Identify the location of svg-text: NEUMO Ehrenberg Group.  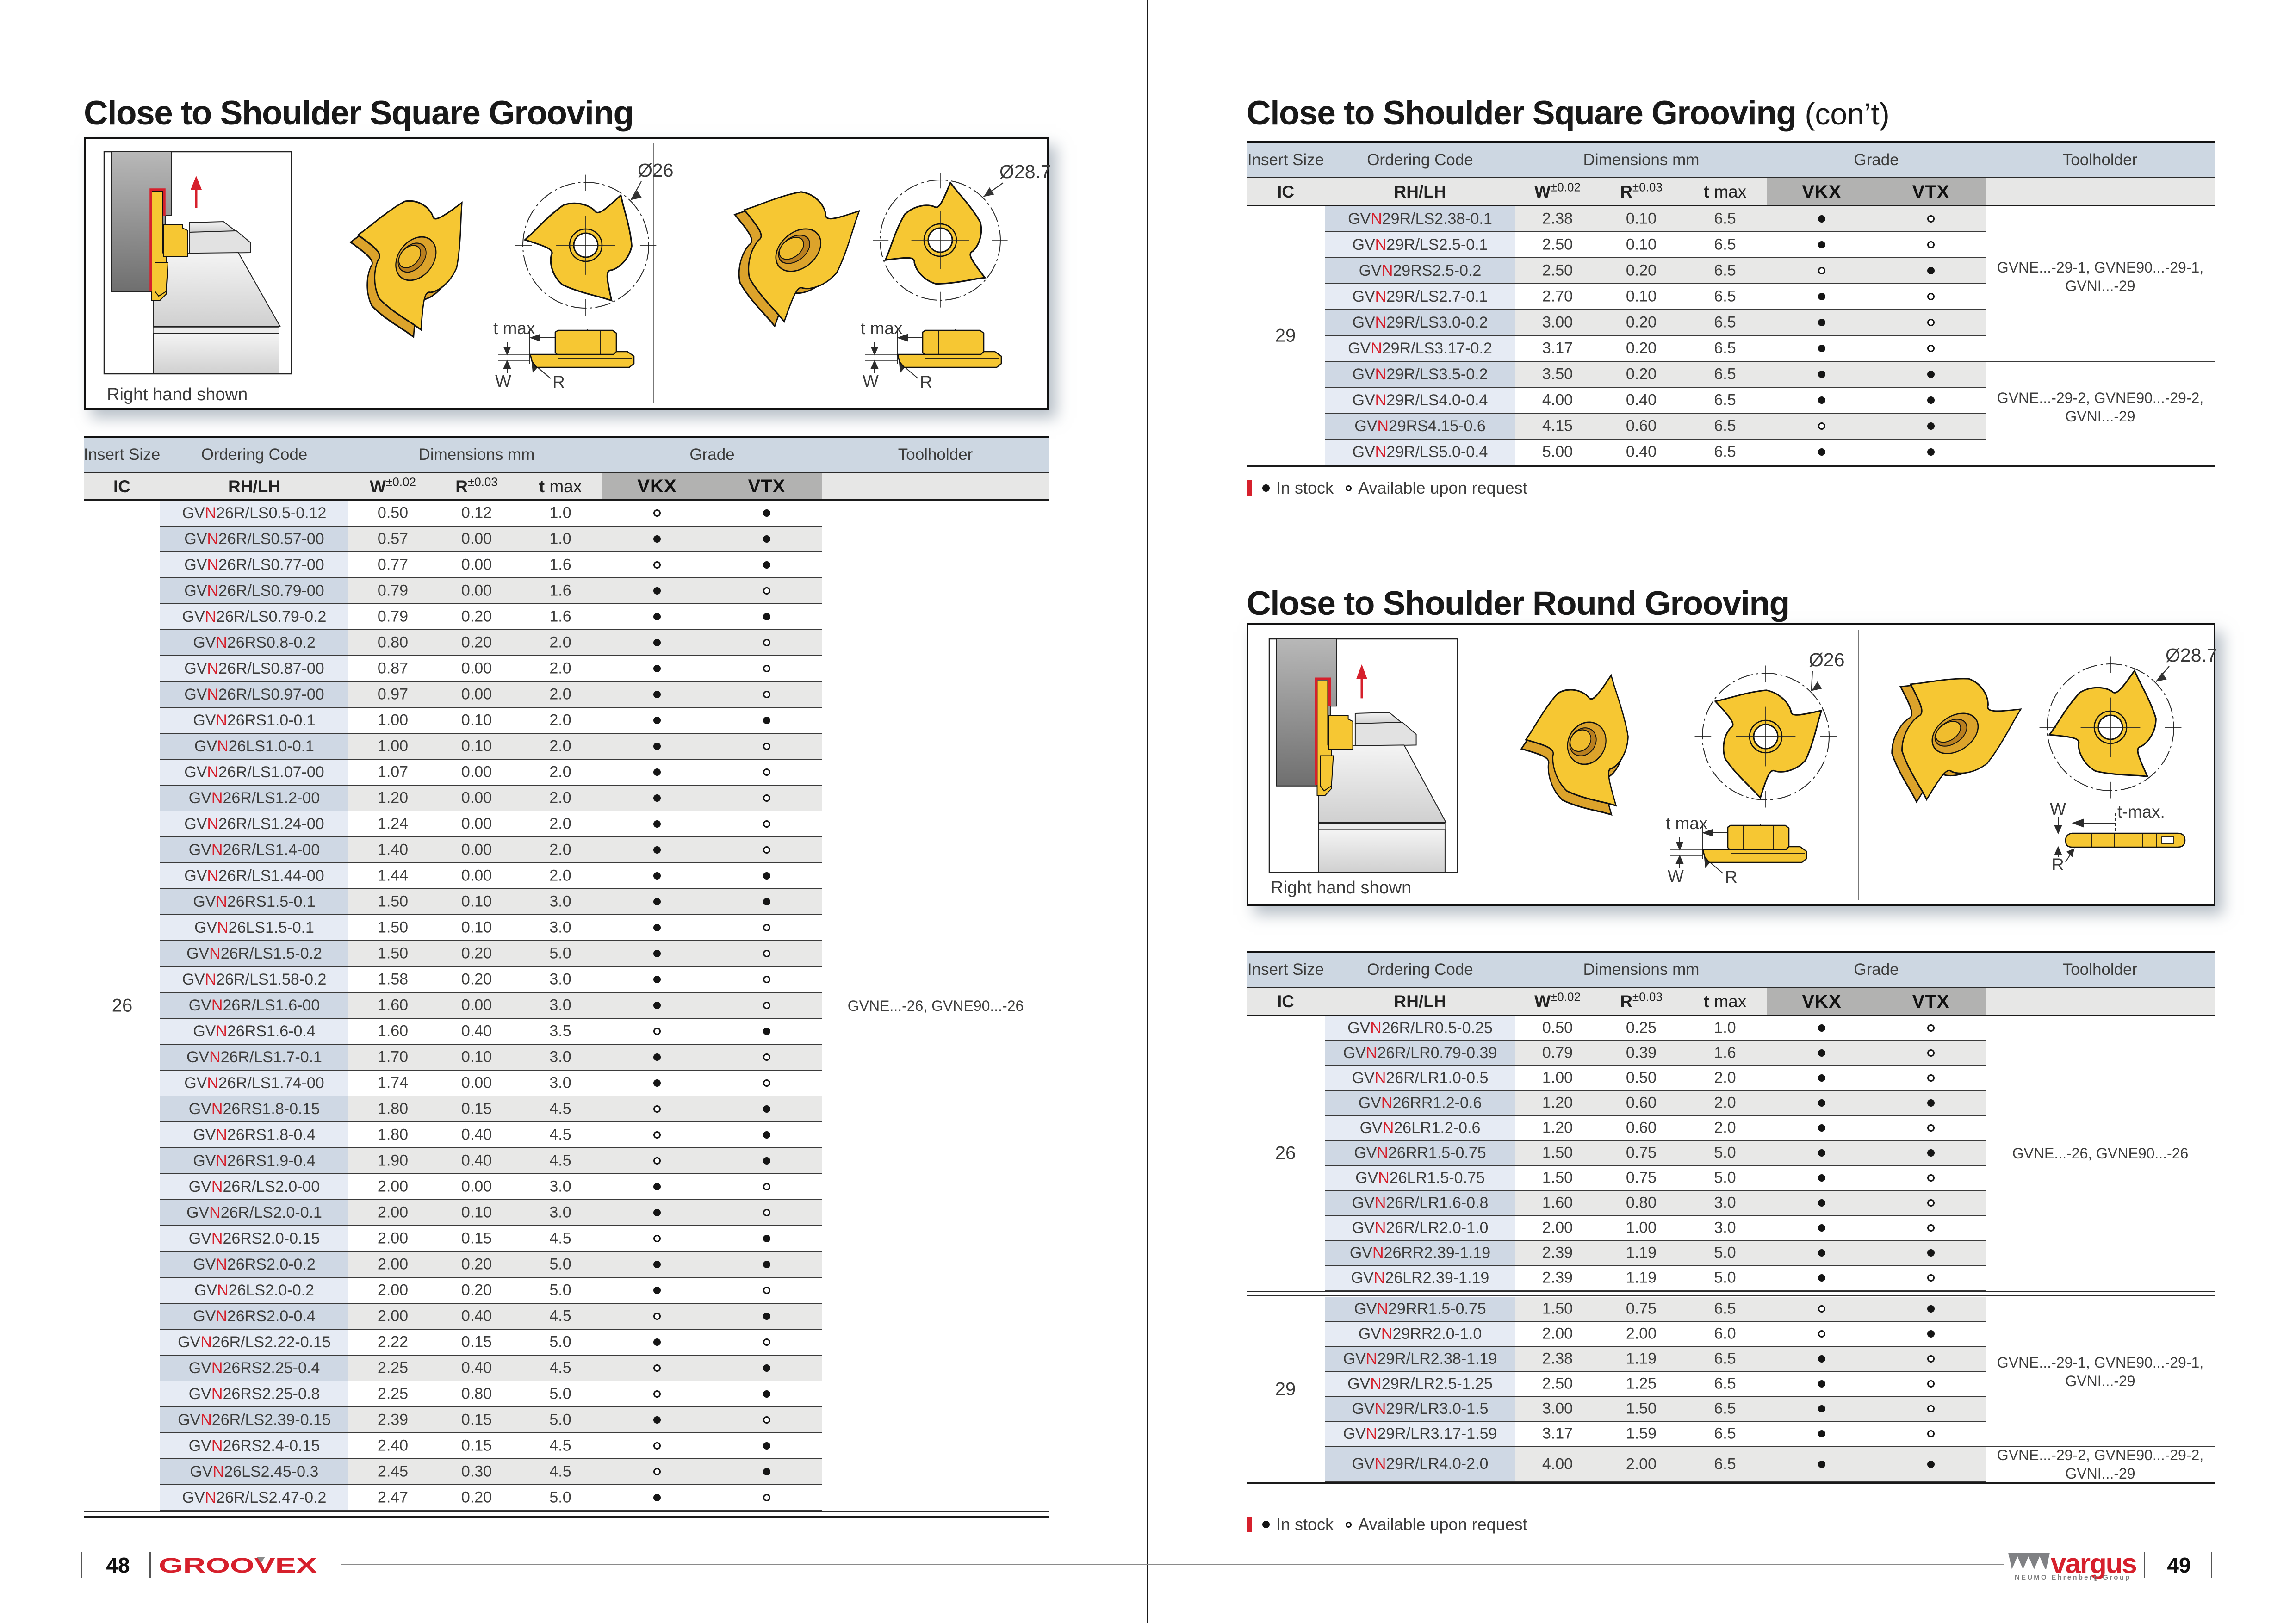
(2073, 1577).